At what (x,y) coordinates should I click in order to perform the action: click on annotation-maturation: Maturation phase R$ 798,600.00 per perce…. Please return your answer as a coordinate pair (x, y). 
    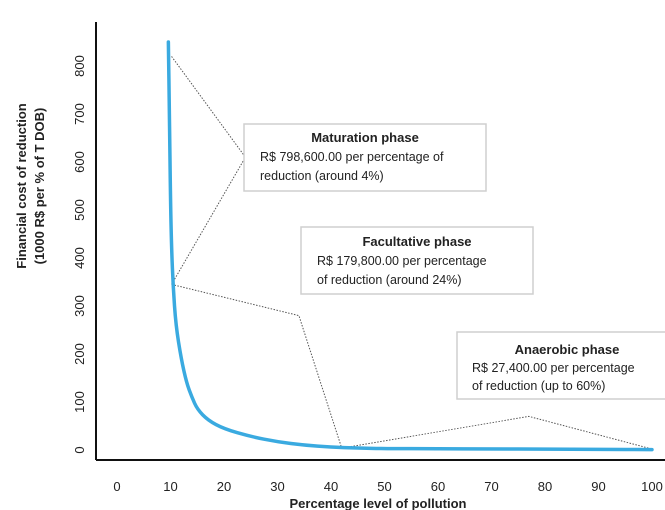
    Looking at the image, I should click on (365, 157).